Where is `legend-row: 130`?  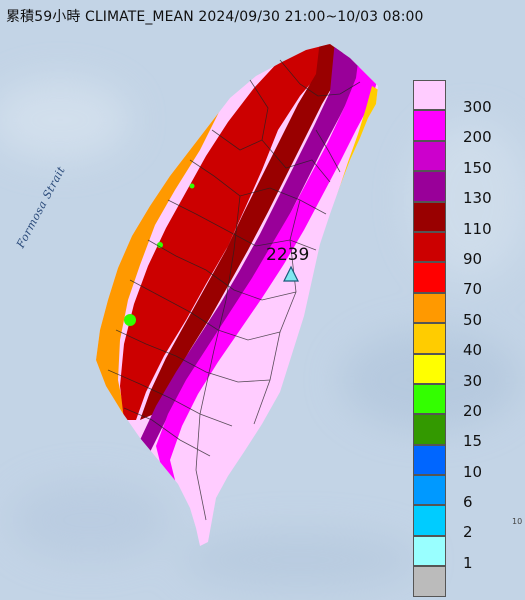 legend-row: 130 is located at coordinates (468, 189).